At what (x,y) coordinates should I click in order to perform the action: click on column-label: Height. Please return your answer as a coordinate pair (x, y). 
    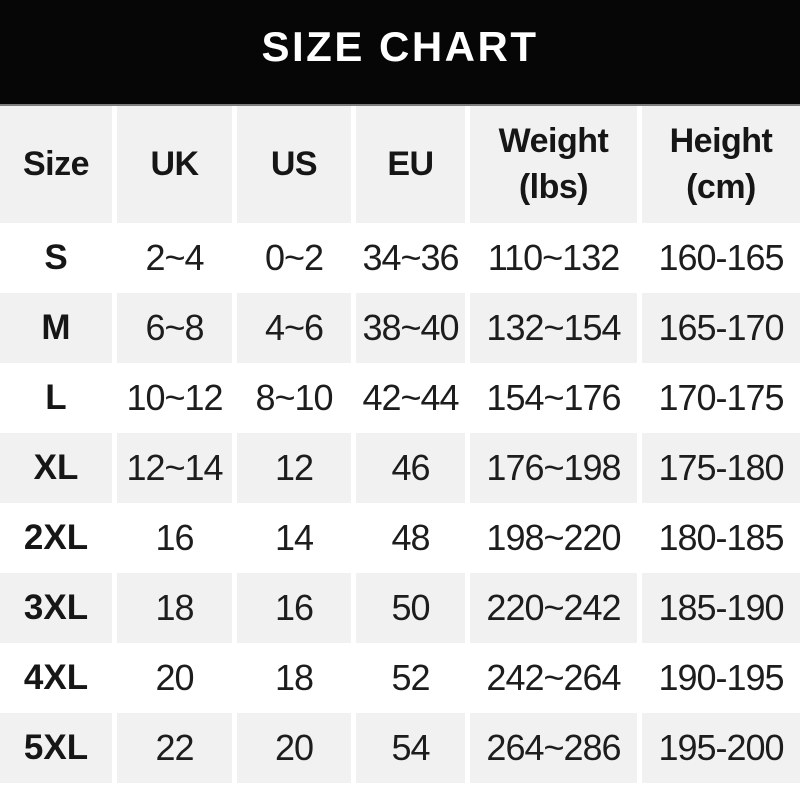
    Looking at the image, I should click on (721, 140).